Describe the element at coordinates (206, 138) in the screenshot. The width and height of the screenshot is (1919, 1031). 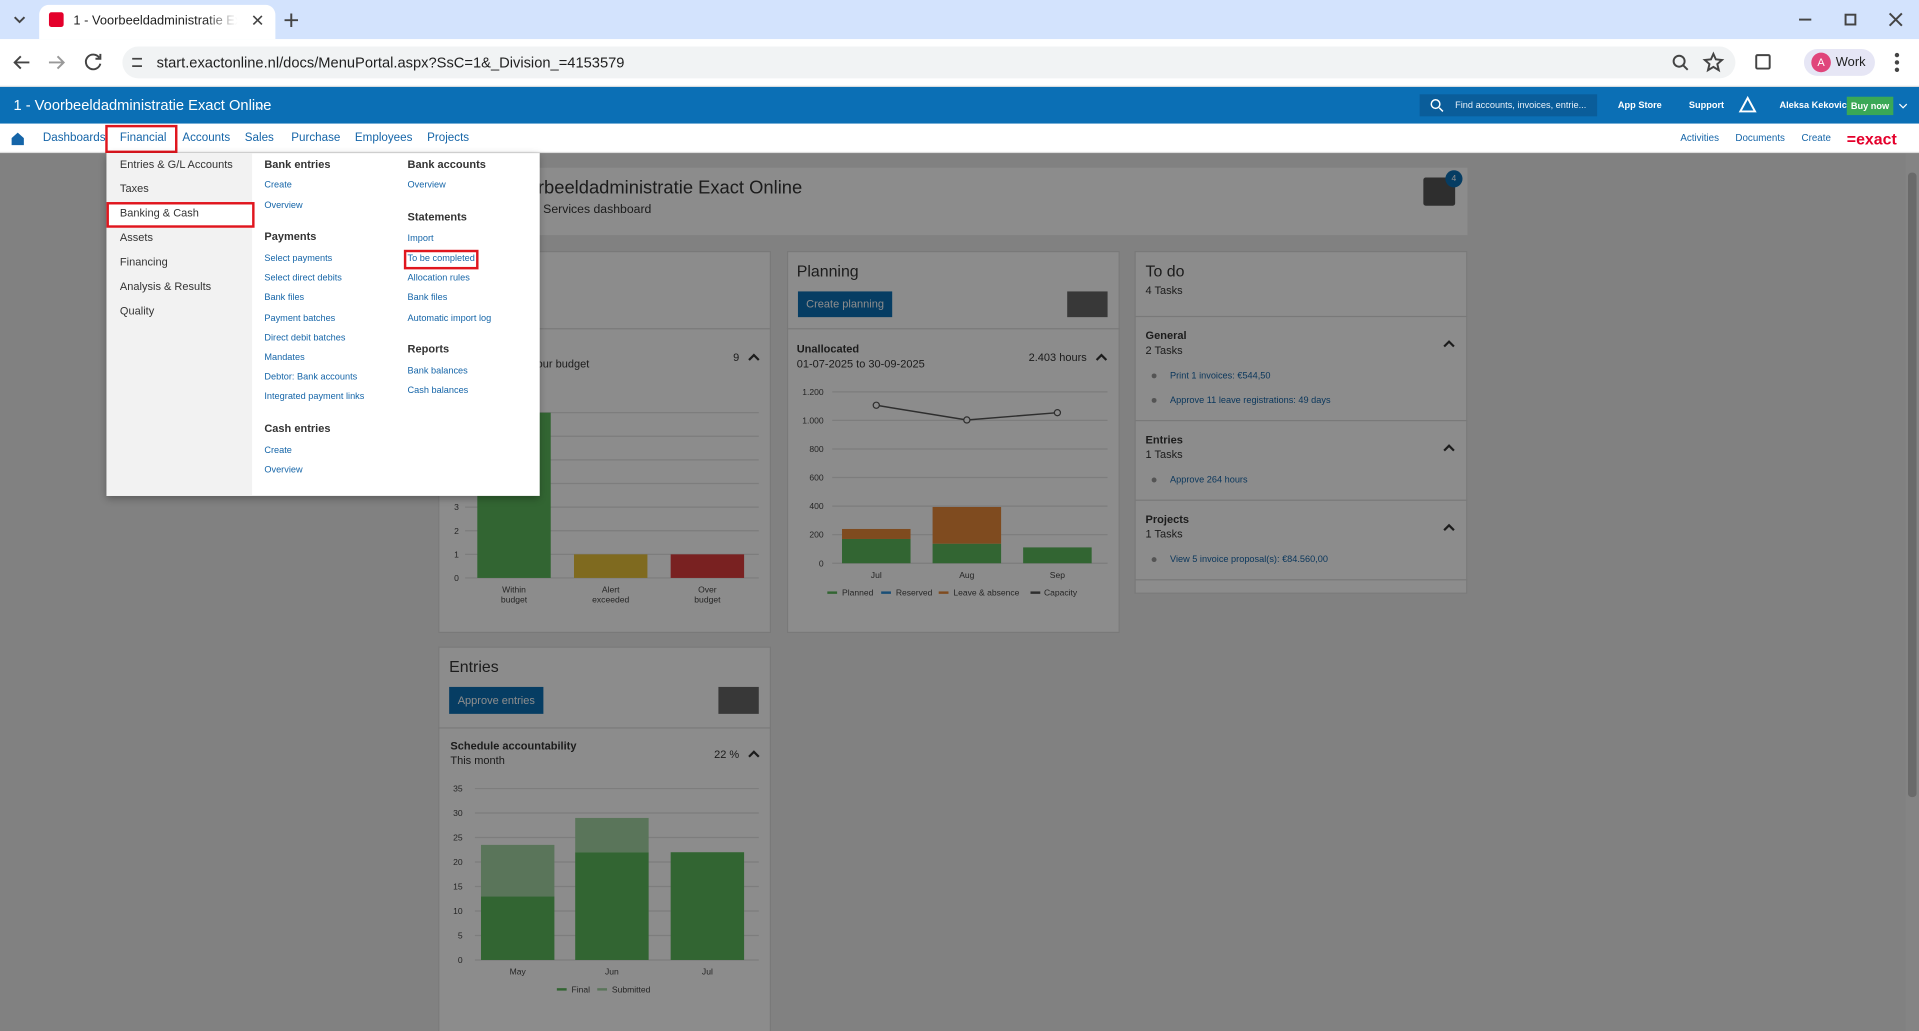
I see `nav-item: Accounts` at that location.